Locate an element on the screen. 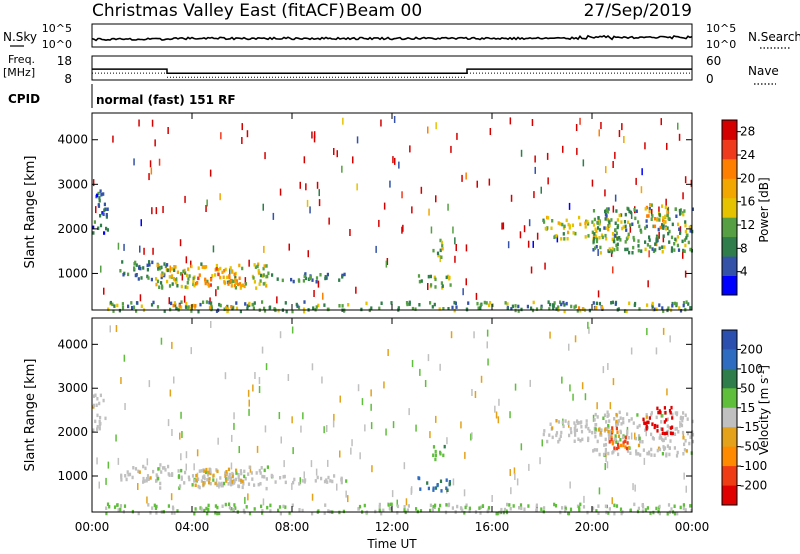 The width and height of the screenshot is (800, 554). noise-left-tick-top: 10^5 is located at coordinates (57, 28).